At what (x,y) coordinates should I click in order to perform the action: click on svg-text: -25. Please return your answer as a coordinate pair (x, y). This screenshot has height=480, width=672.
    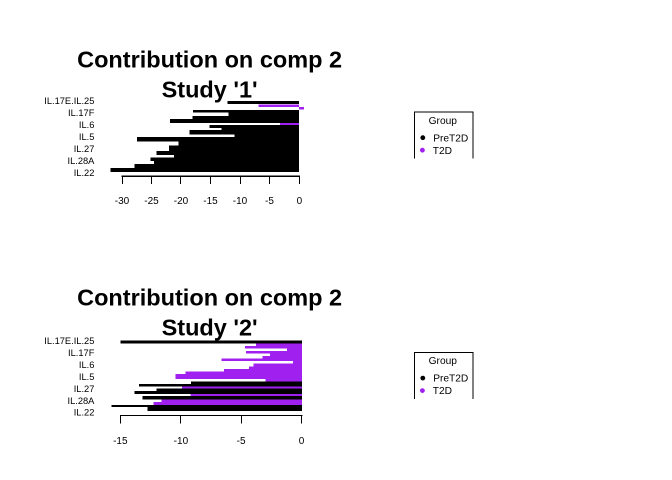
    Looking at the image, I should click on (151, 201).